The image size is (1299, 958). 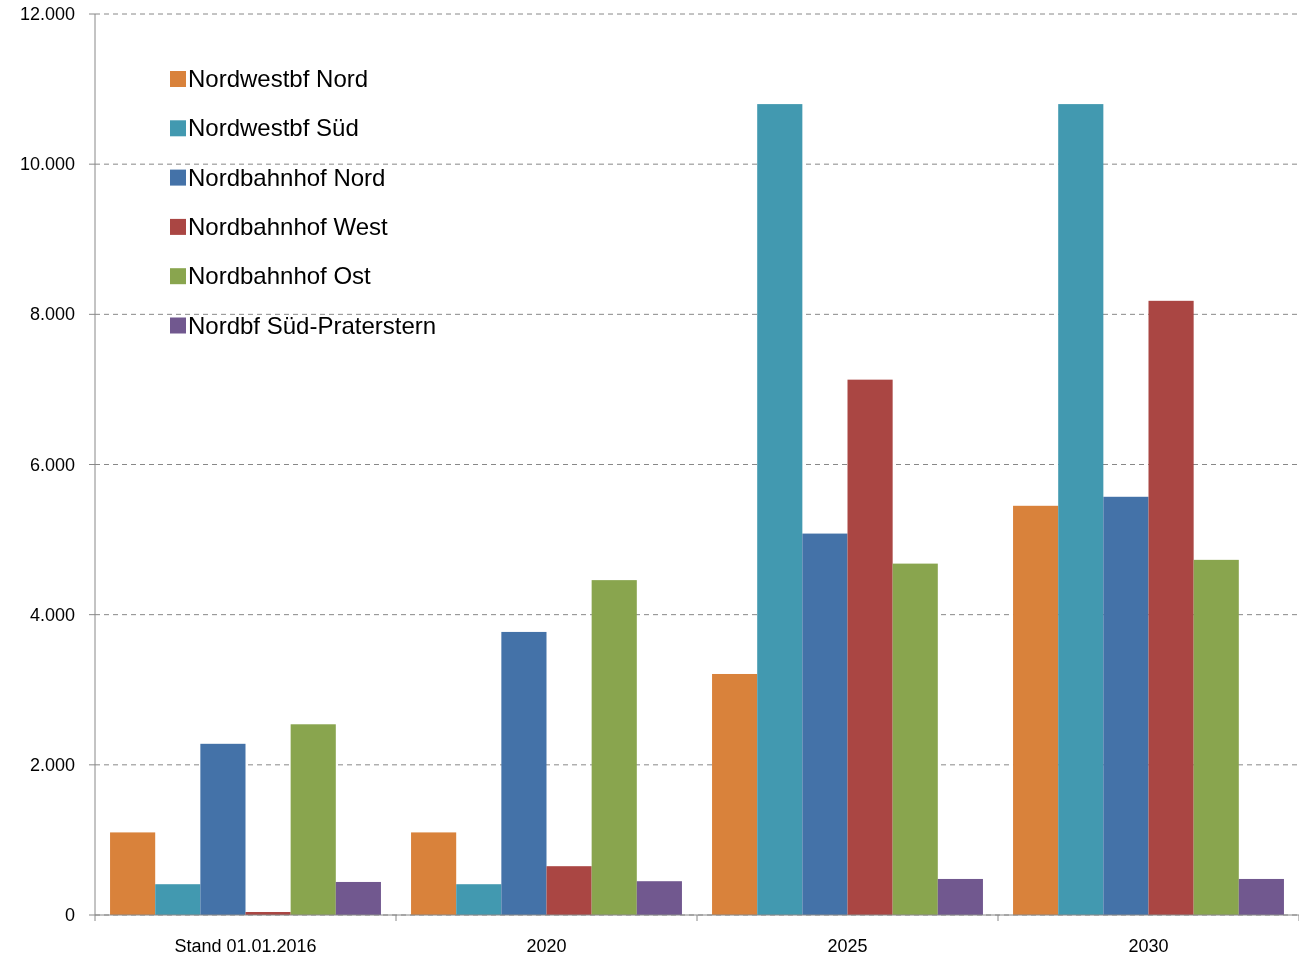 What do you see at coordinates (1148, 946) in the screenshot?
I see `x-tick-label: 2030` at bounding box center [1148, 946].